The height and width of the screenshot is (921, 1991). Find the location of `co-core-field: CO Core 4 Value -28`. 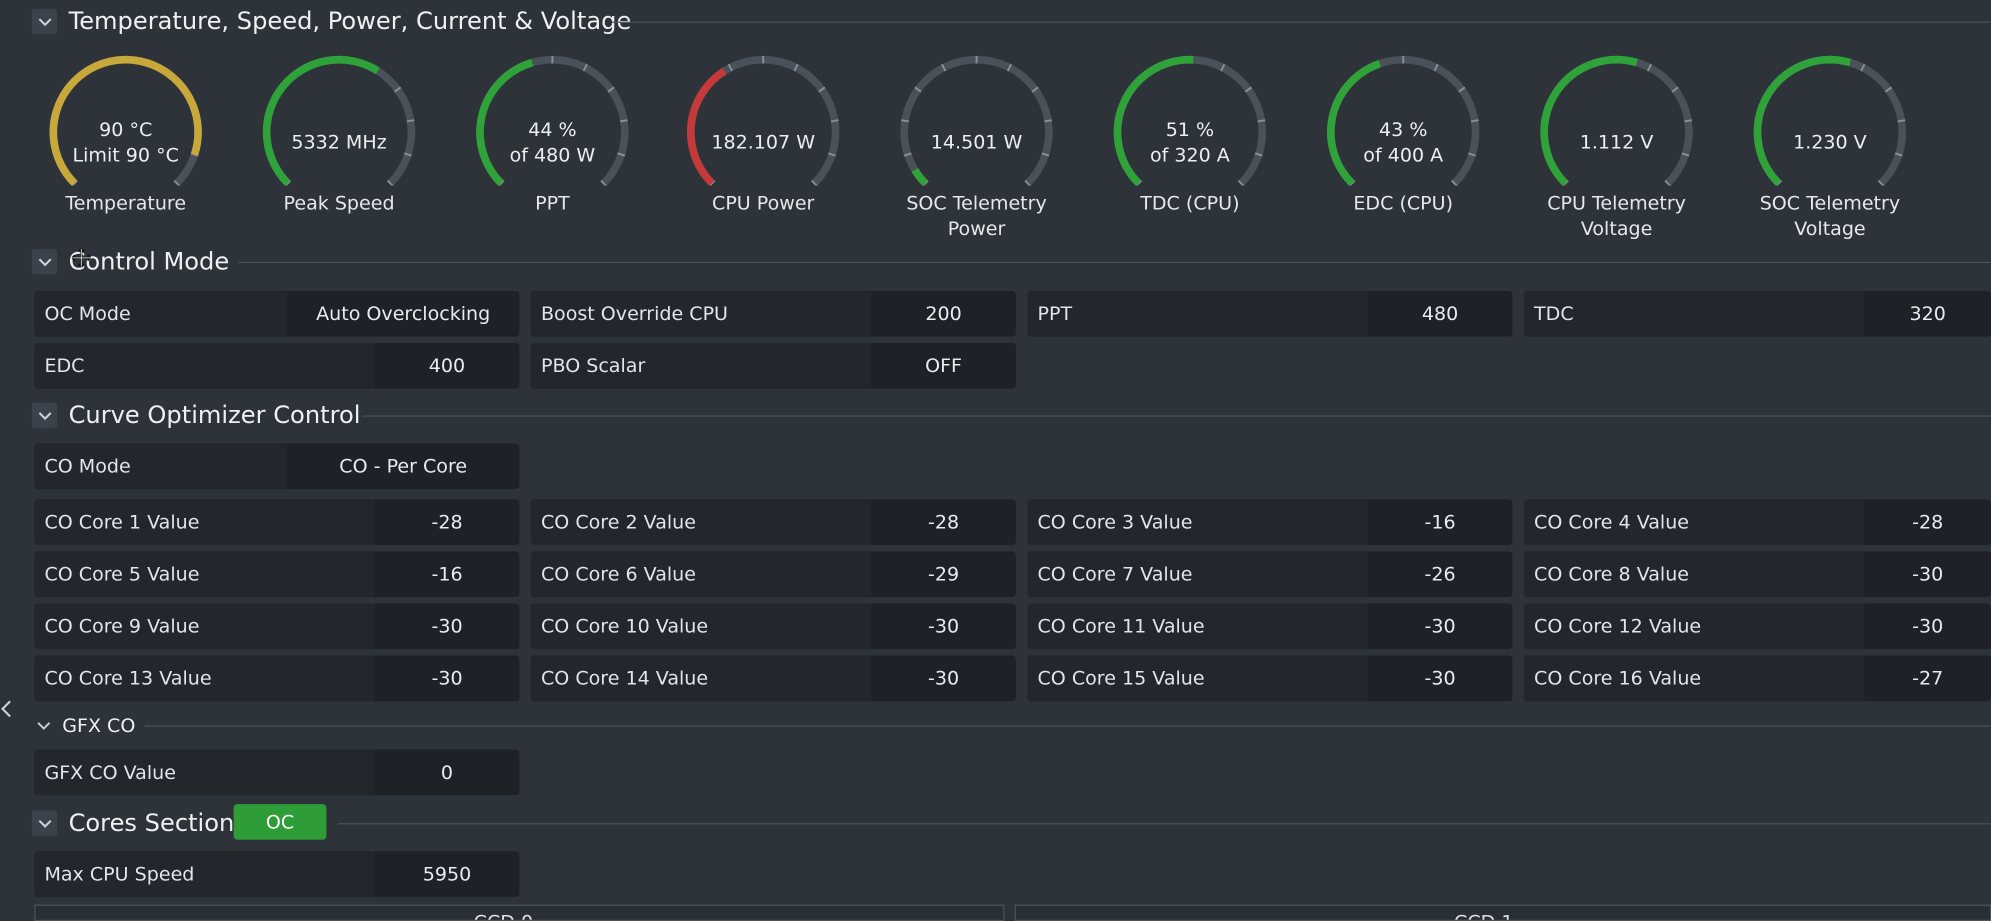

co-core-field: CO Core 4 Value -28 is located at coordinates (1757, 522).